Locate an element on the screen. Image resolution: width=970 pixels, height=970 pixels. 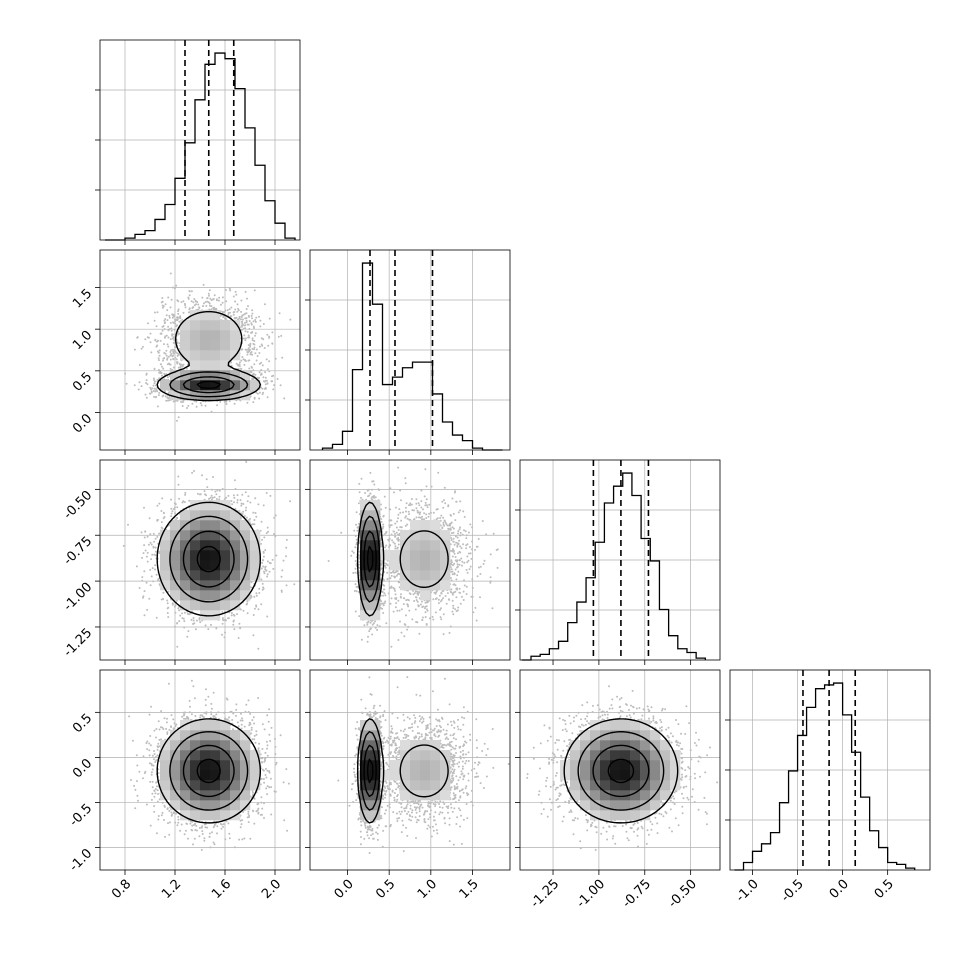
pair-panel-1-0: 0.0 0.5 1.0 1.5 is located at coordinates (185, 352).